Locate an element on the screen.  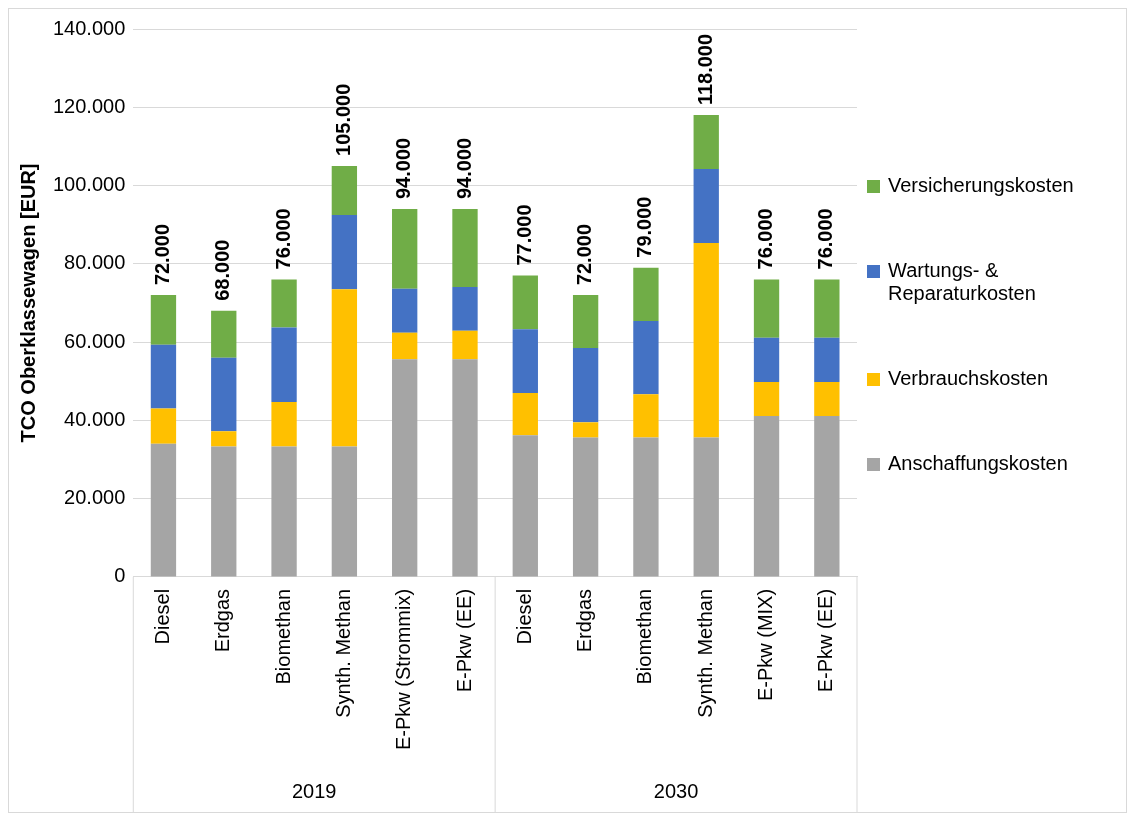
total-label: 105.000 is located at coordinates (342, 119).